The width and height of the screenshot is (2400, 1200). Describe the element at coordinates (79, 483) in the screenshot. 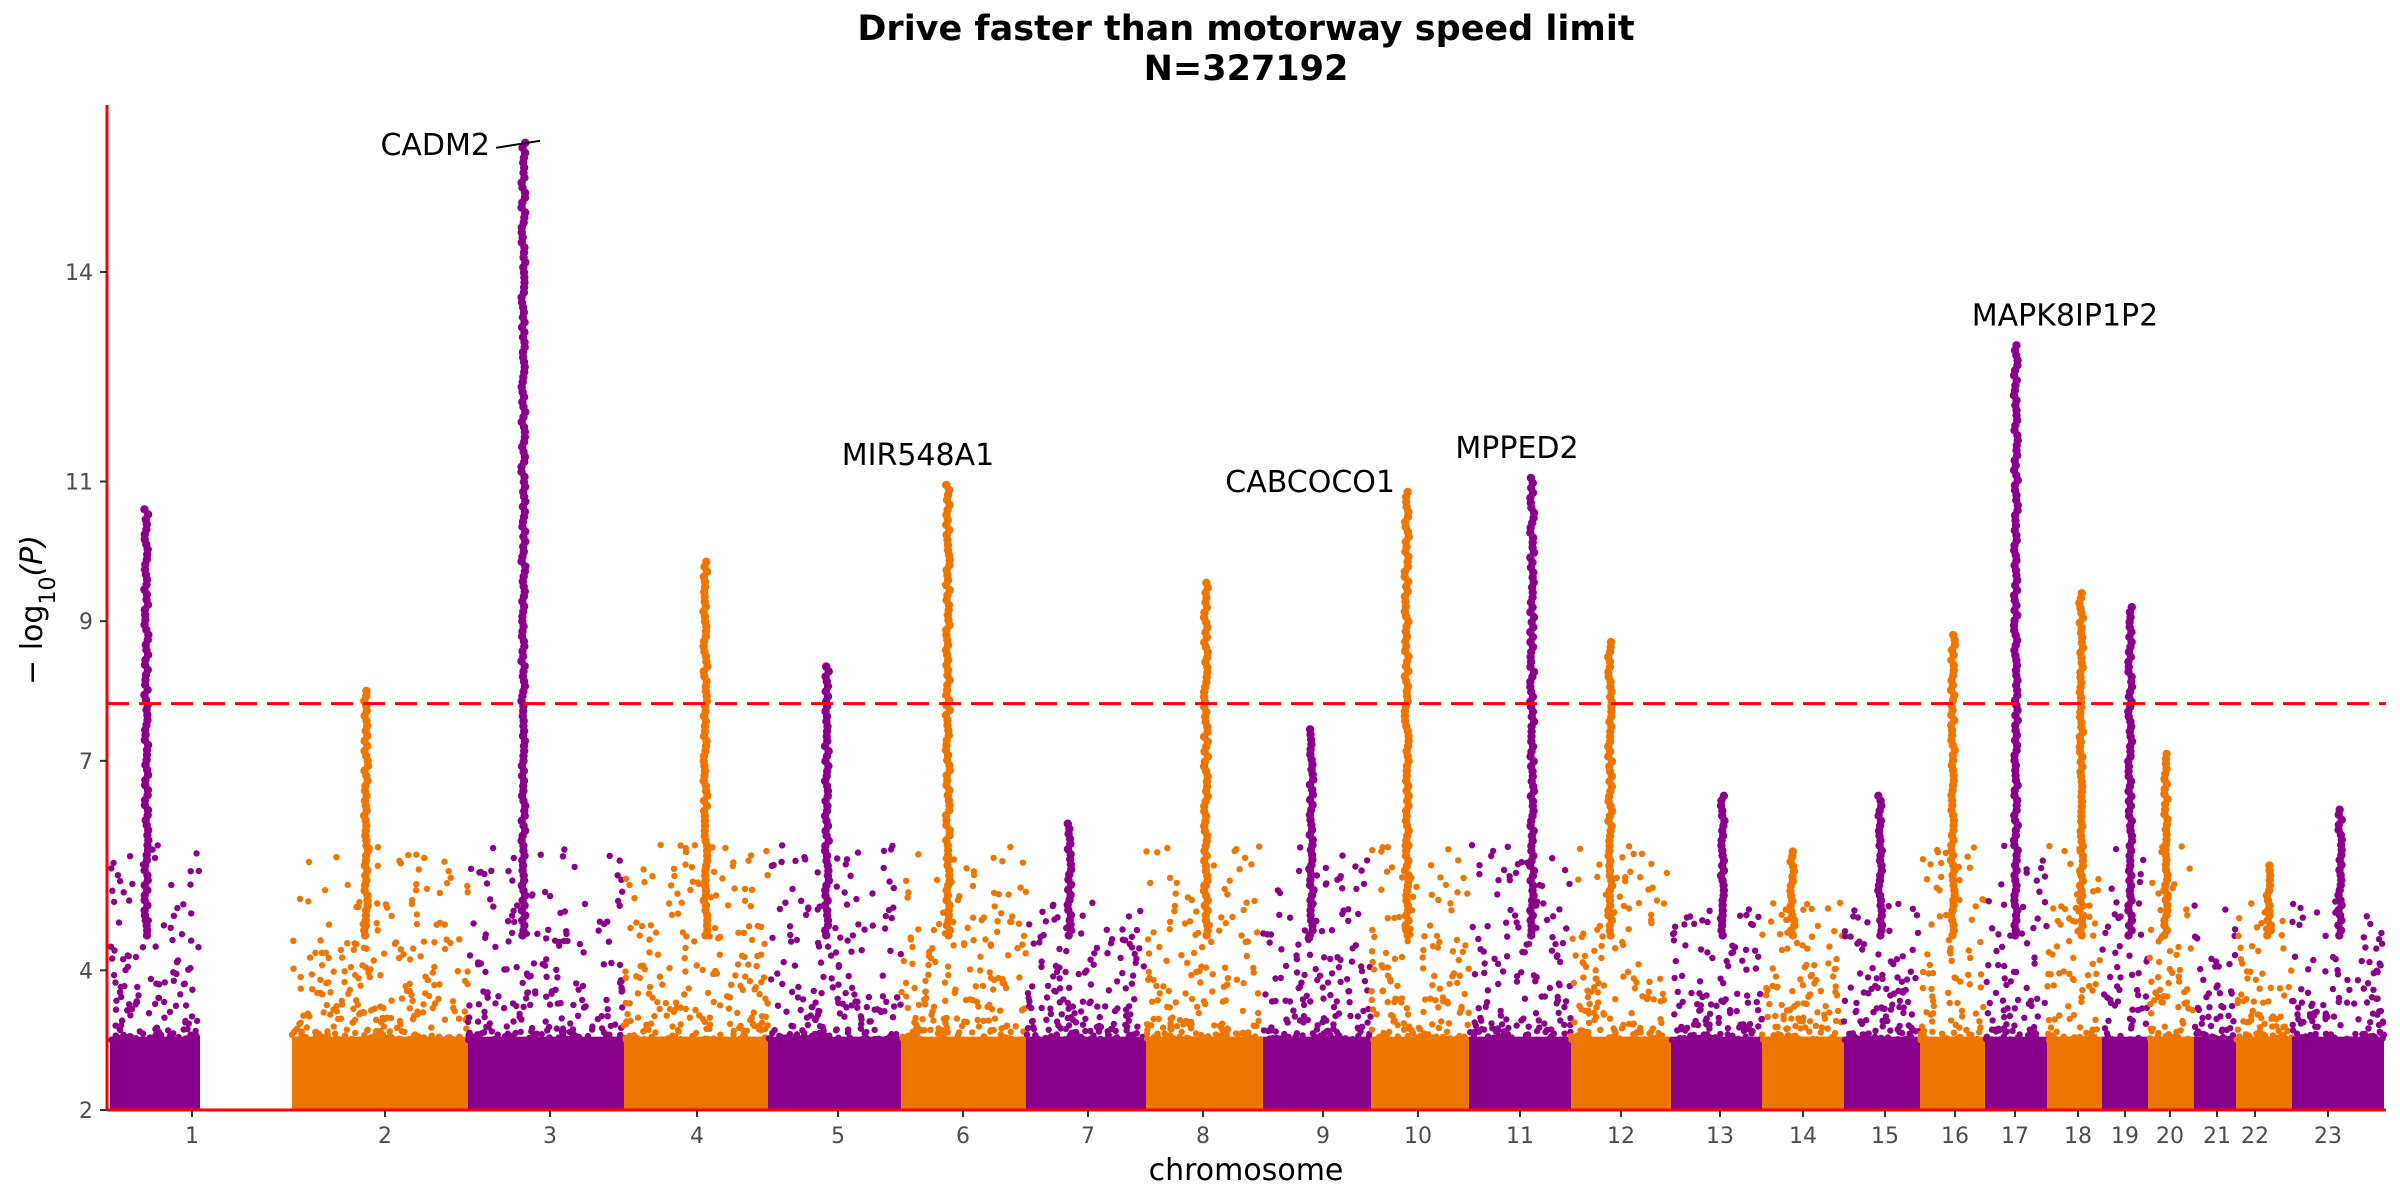

I see `y-tick-label: 11` at that location.